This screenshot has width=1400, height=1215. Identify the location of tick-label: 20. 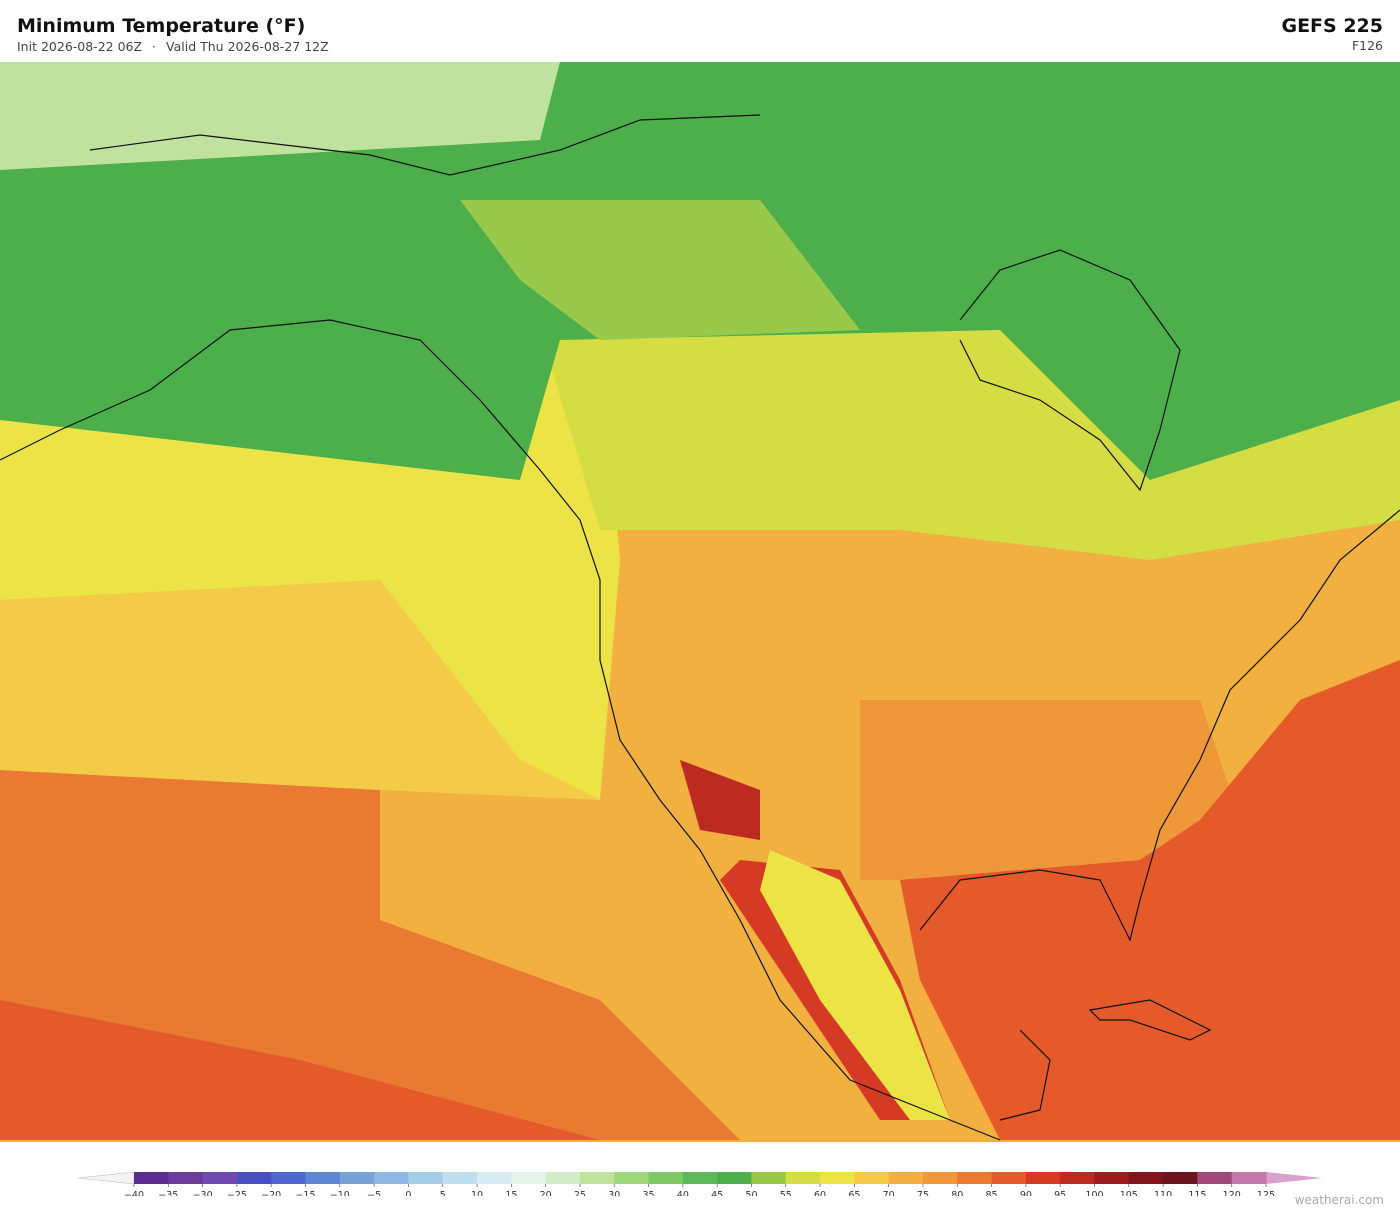
(546, 1193).